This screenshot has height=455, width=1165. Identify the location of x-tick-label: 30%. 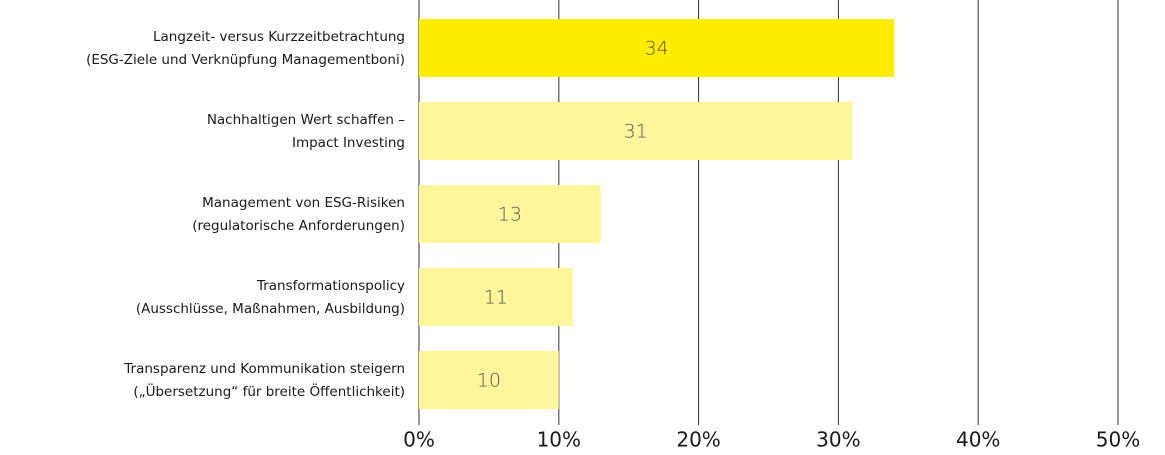
(838, 440).